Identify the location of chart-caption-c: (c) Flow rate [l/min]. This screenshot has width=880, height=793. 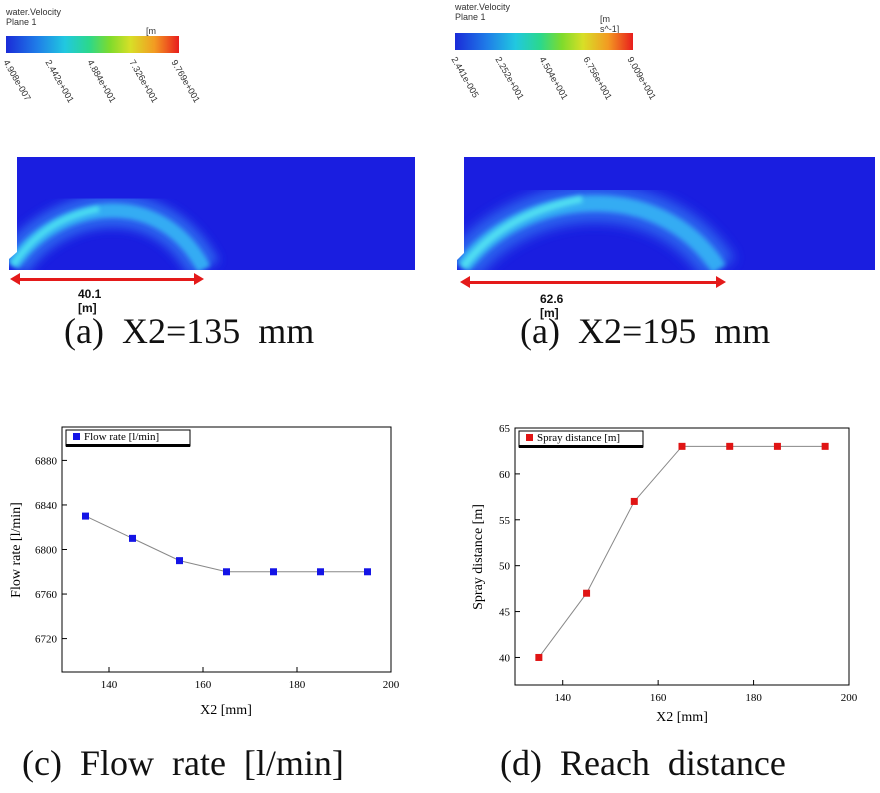
(183, 763).